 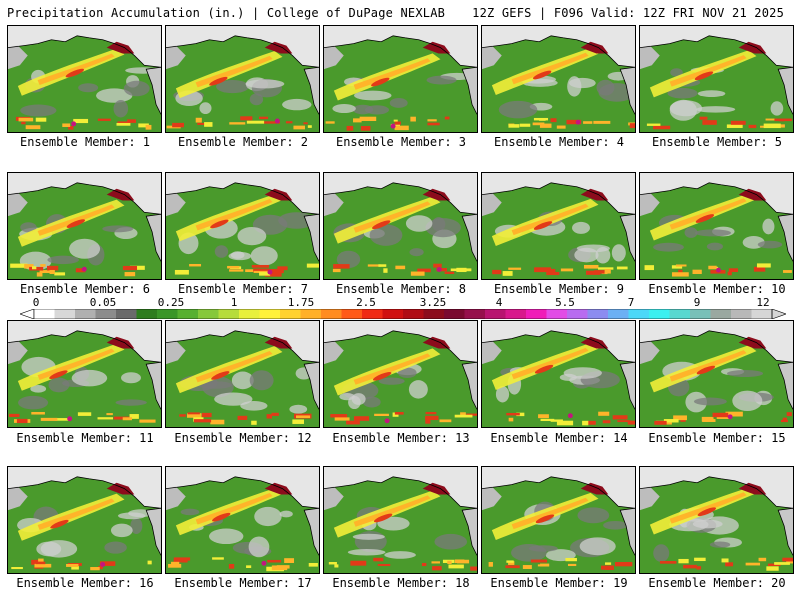 I want to click on member-caption: Ensemble Member: 17, so click(x=243, y=583).